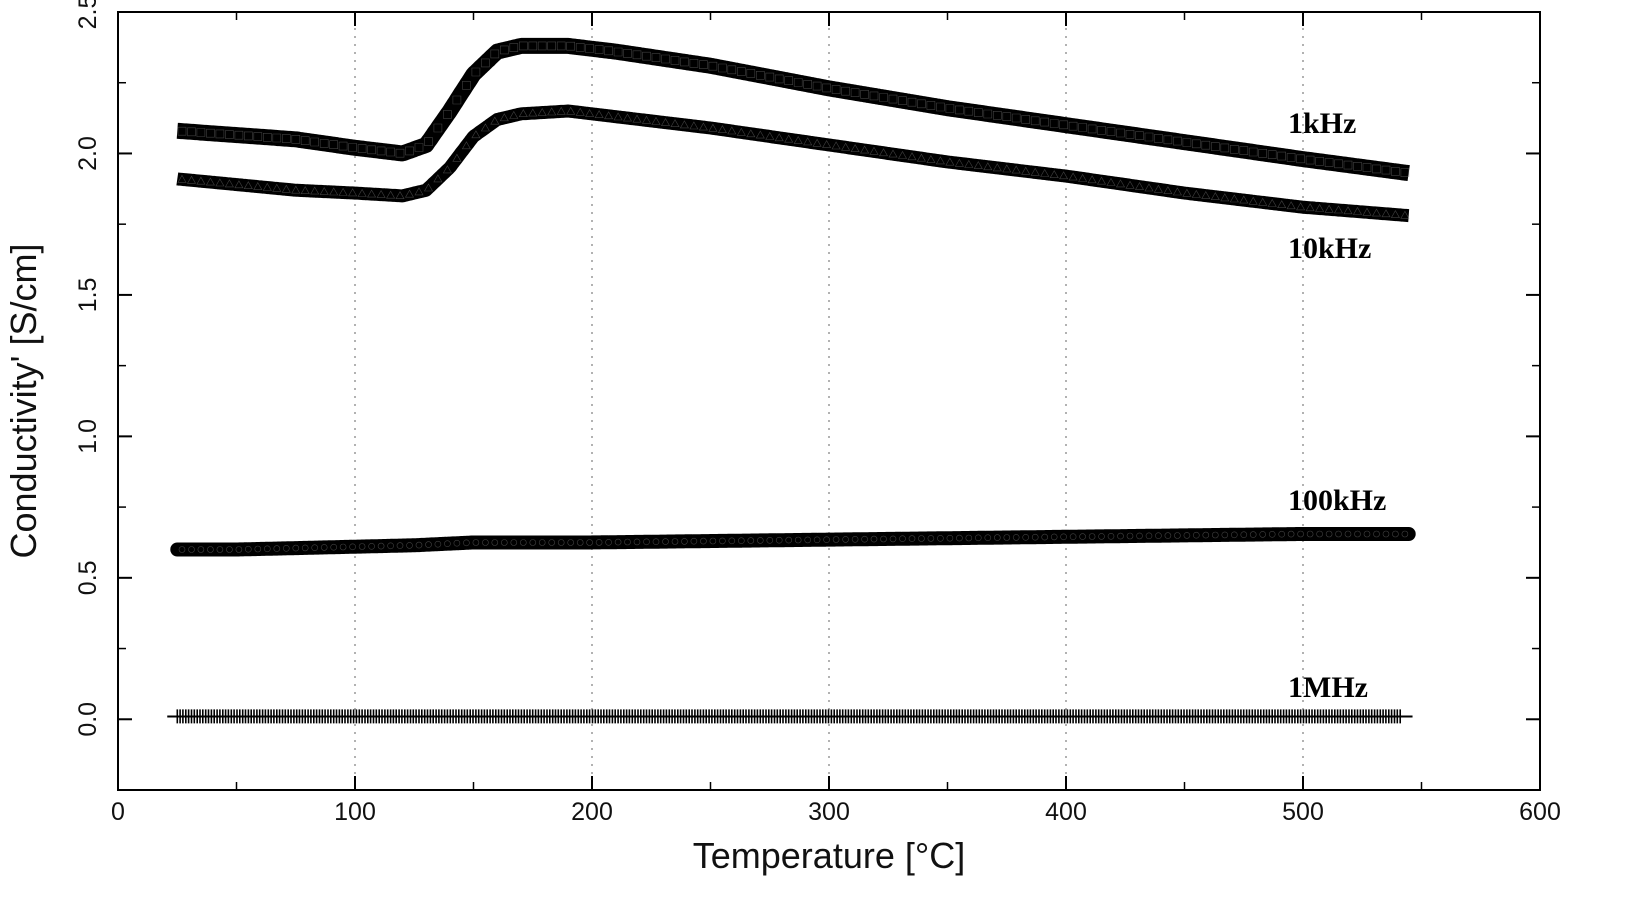 The width and height of the screenshot is (1650, 923). I want to click on series-10kHz, so click(793, 163).